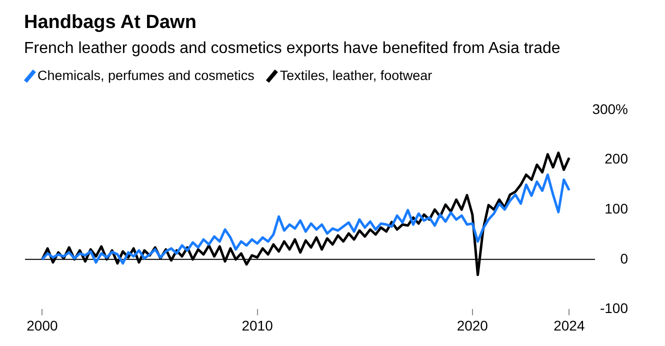 This screenshot has height=346, width=665. I want to click on x-tick-label: 2020, so click(472, 325).